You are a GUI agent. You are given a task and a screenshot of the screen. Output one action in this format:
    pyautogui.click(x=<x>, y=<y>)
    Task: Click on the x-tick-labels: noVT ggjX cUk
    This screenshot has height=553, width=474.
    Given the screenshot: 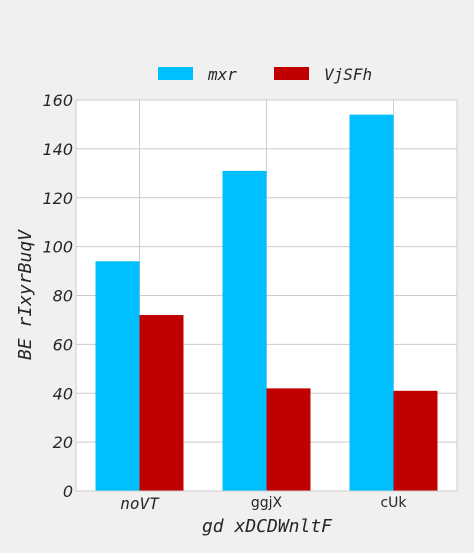 What is the action you would take?
    pyautogui.click(x=263, y=503)
    